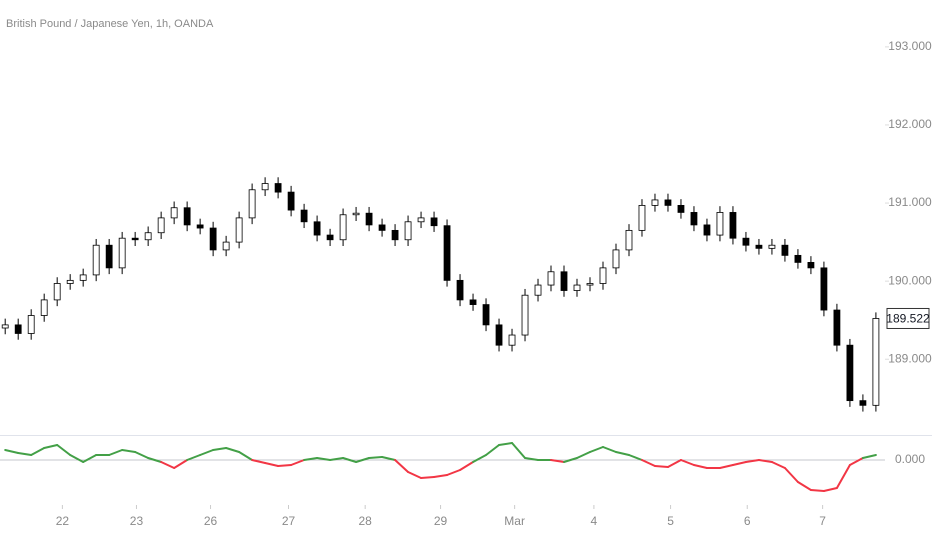 This screenshot has height=550, width=932. What do you see at coordinates (137, 521) in the screenshot?
I see `x-tick-label: 23` at bounding box center [137, 521].